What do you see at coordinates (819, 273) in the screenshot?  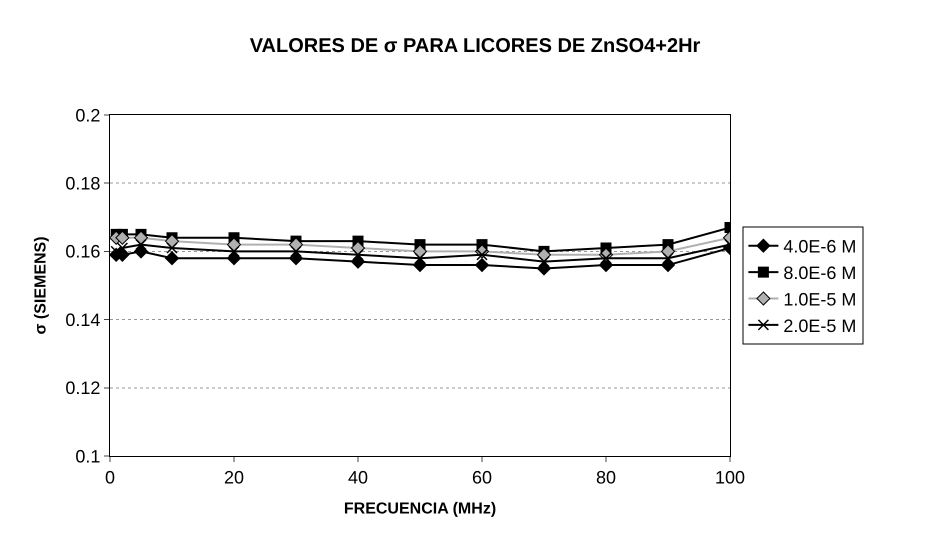 I see `legend-label: 8.0E-6 M` at bounding box center [819, 273].